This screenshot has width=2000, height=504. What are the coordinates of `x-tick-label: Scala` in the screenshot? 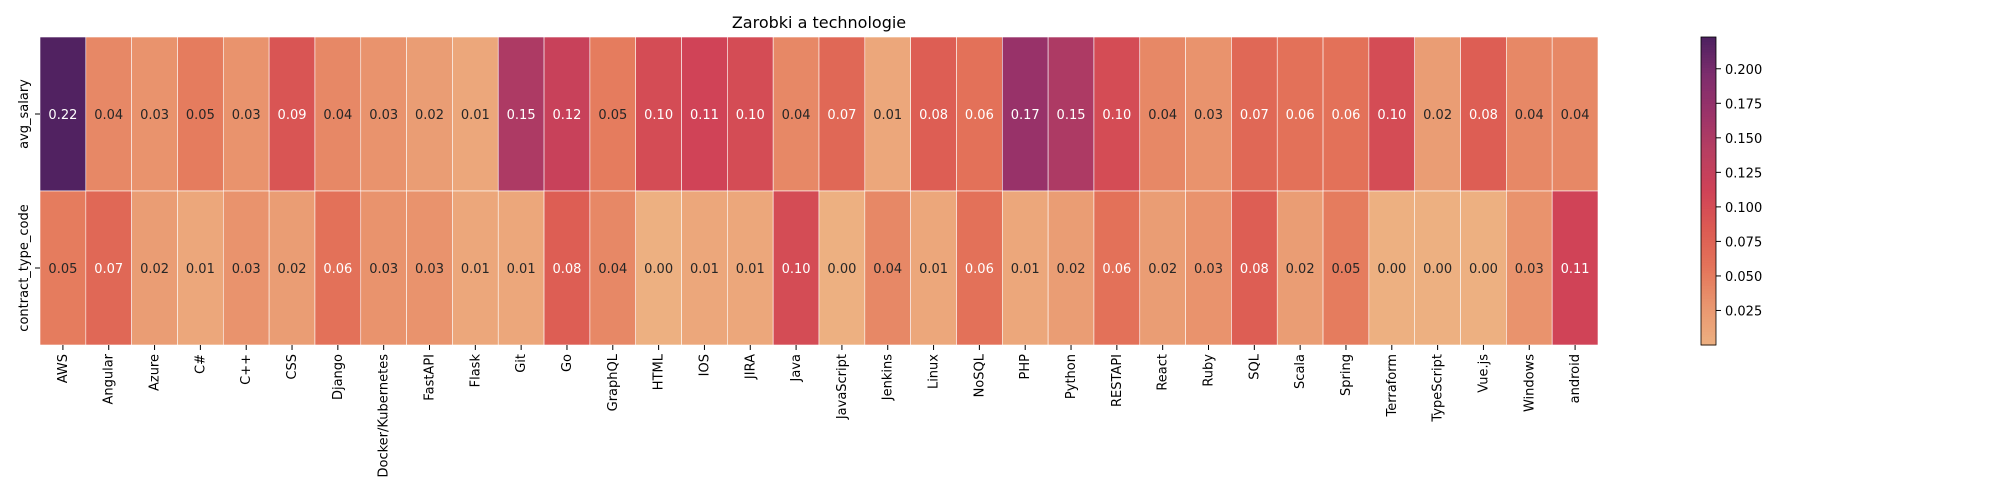 It's located at (1300, 371).